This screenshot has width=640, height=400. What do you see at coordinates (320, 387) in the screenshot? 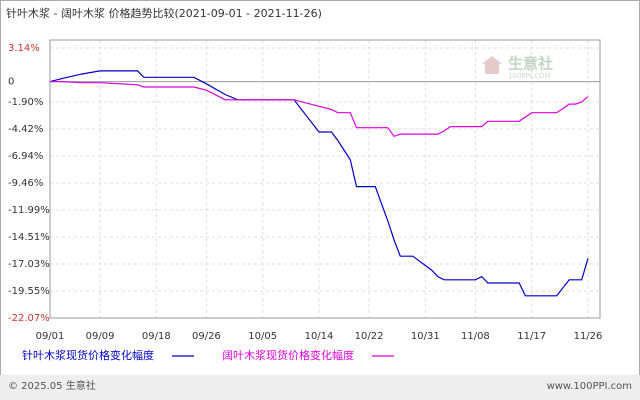
I see `footer-bar` at bounding box center [320, 387].